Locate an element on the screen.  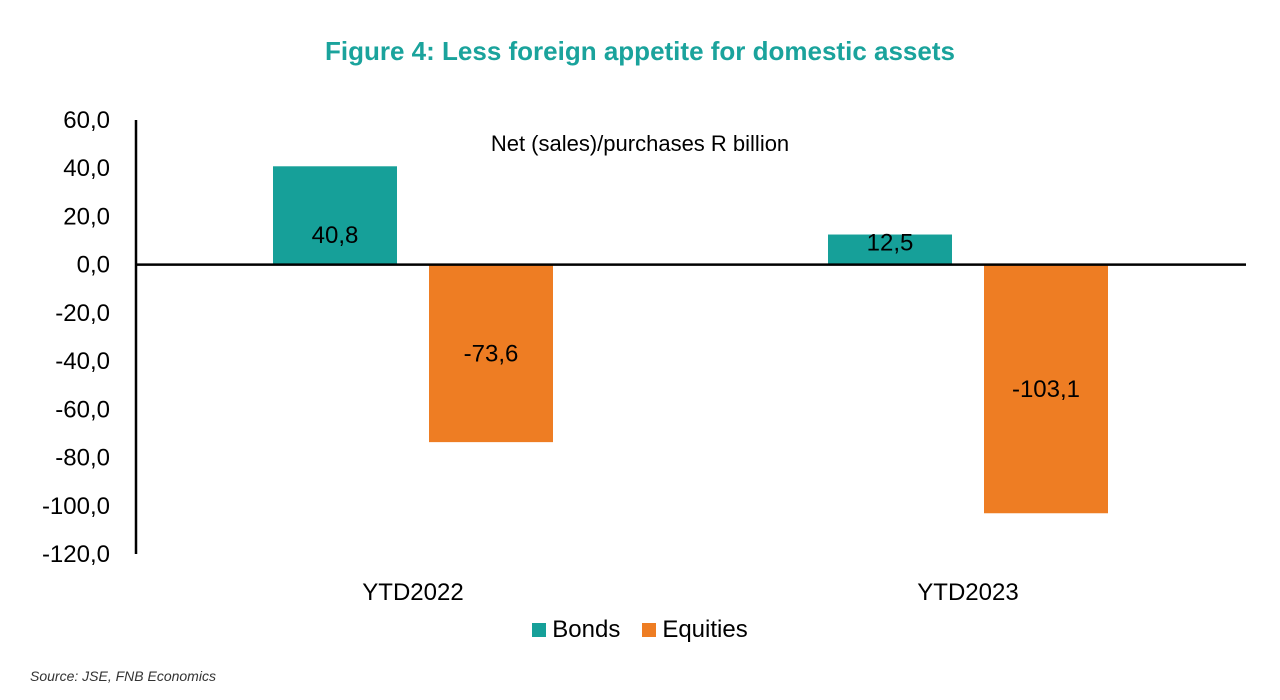
bar-equities-ytd2022 is located at coordinates (491, 353).